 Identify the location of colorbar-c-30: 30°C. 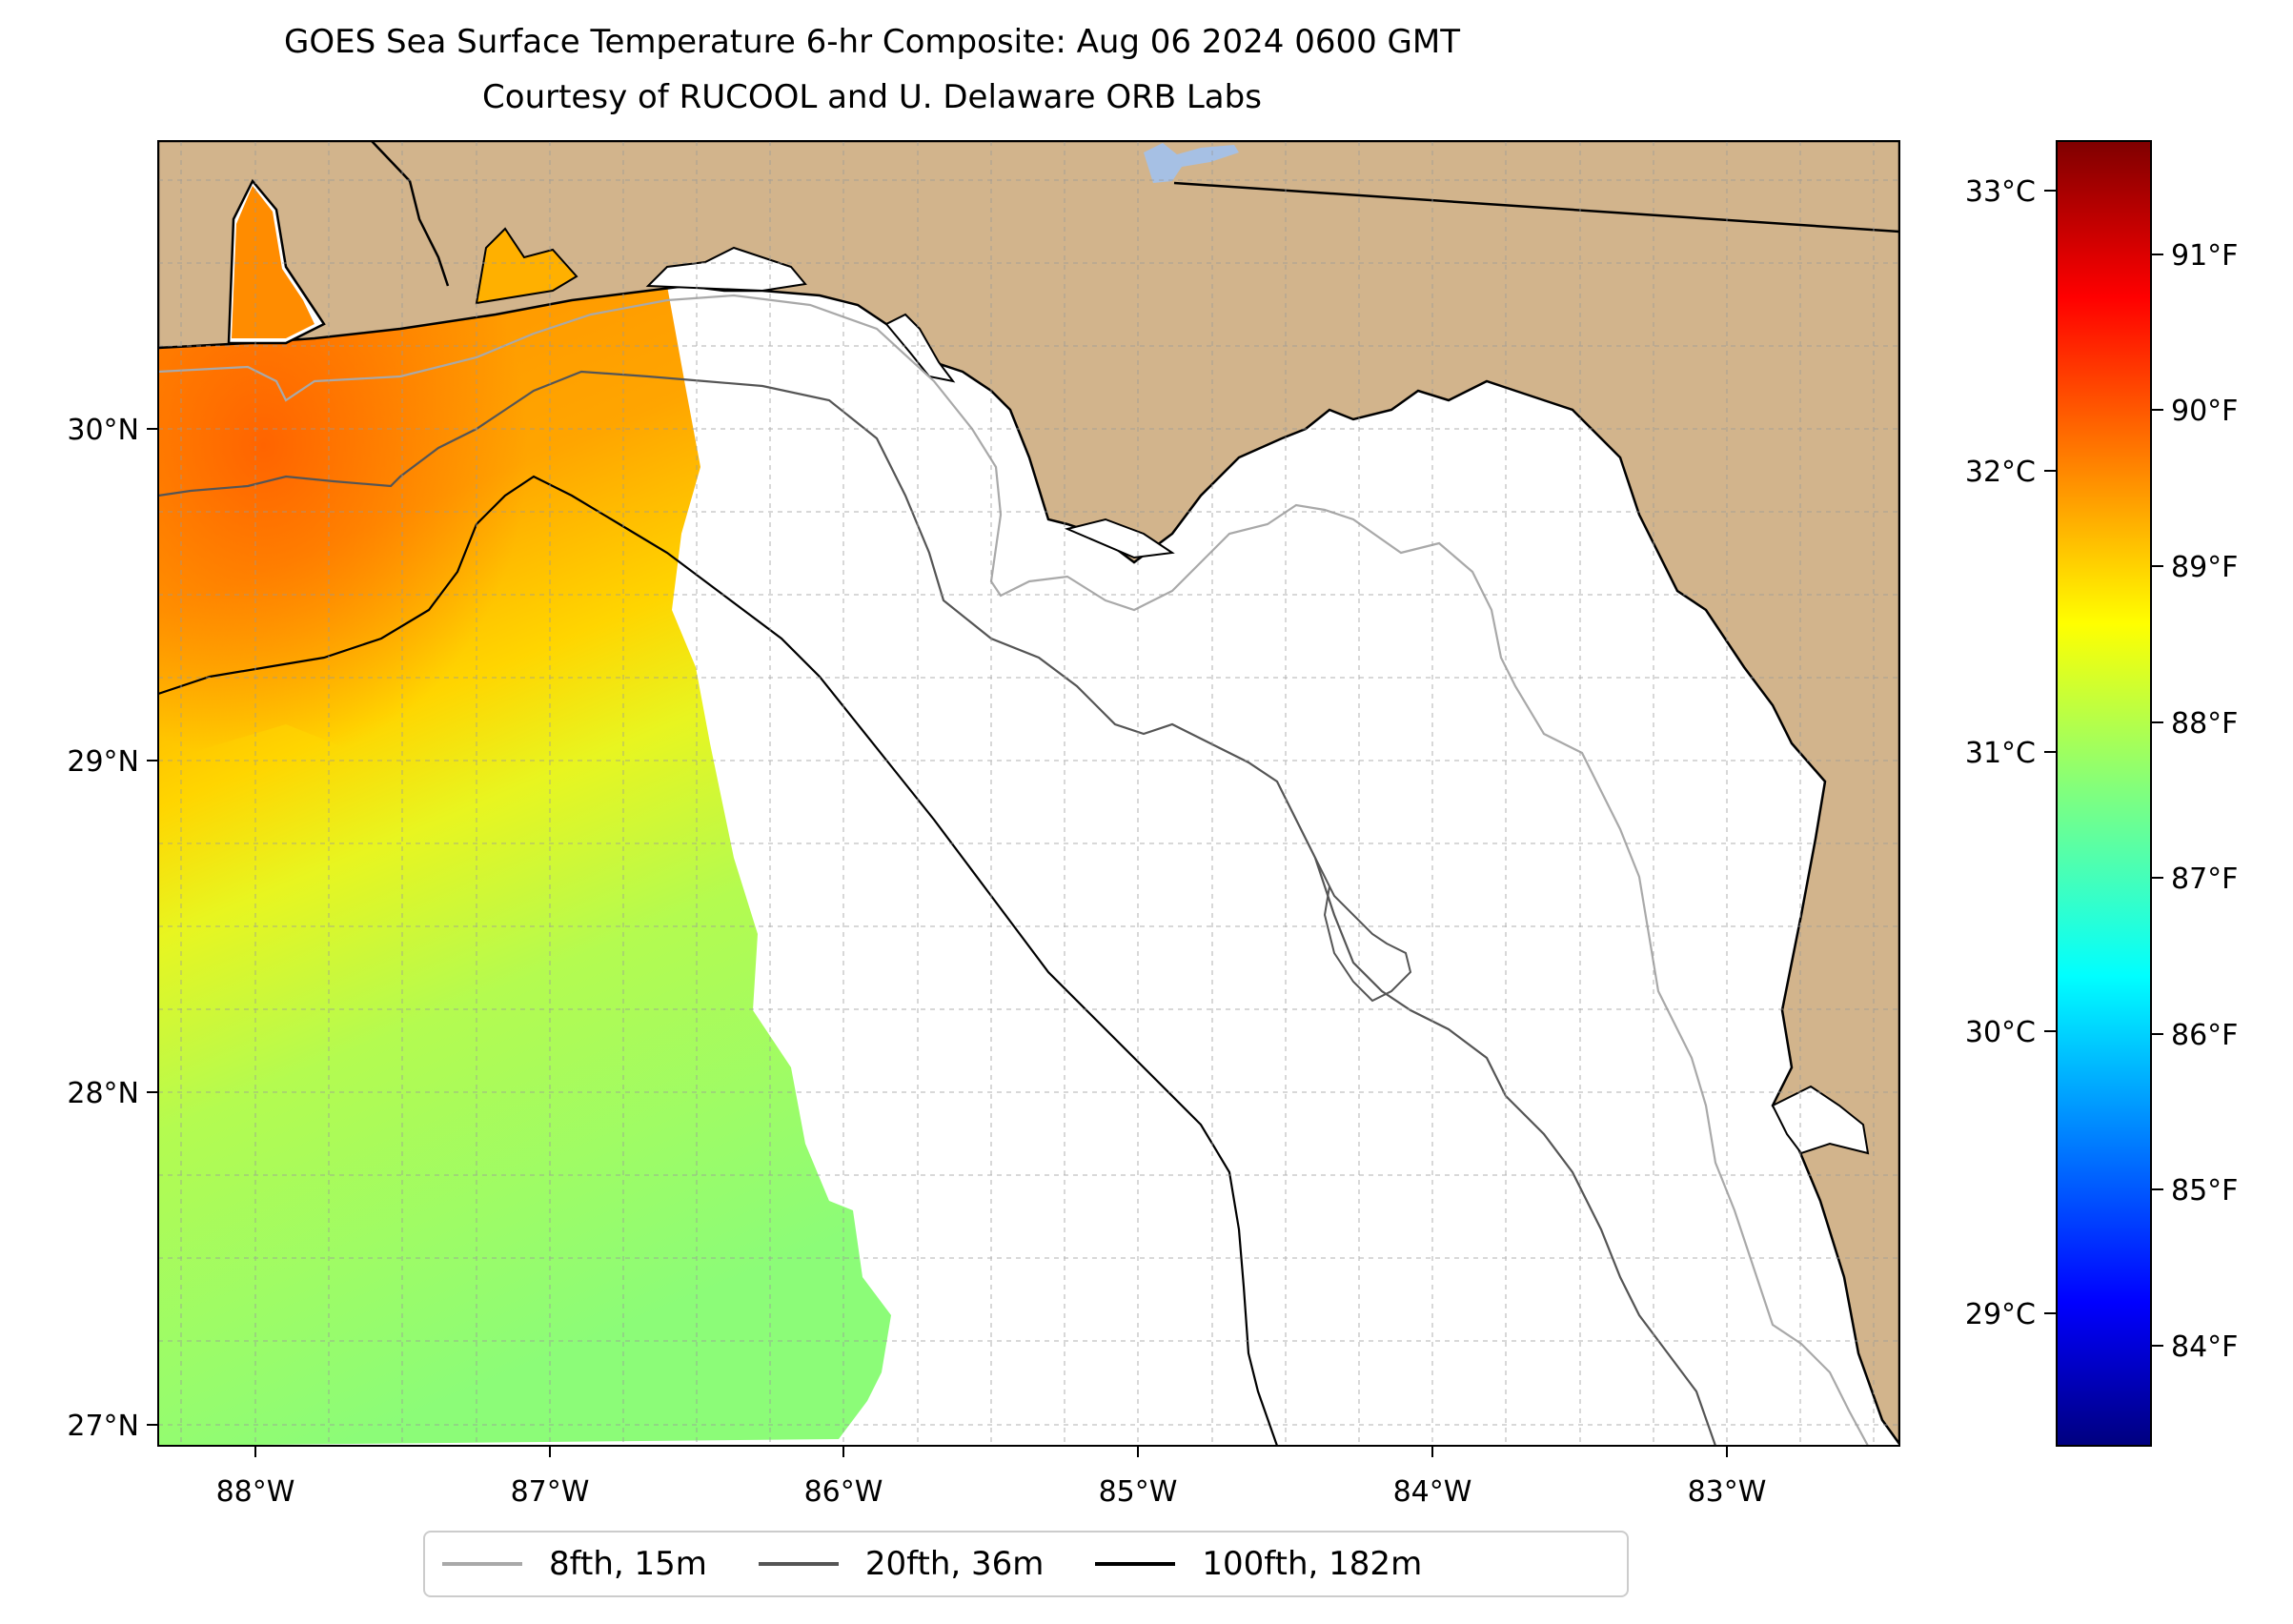
(2001, 1032).